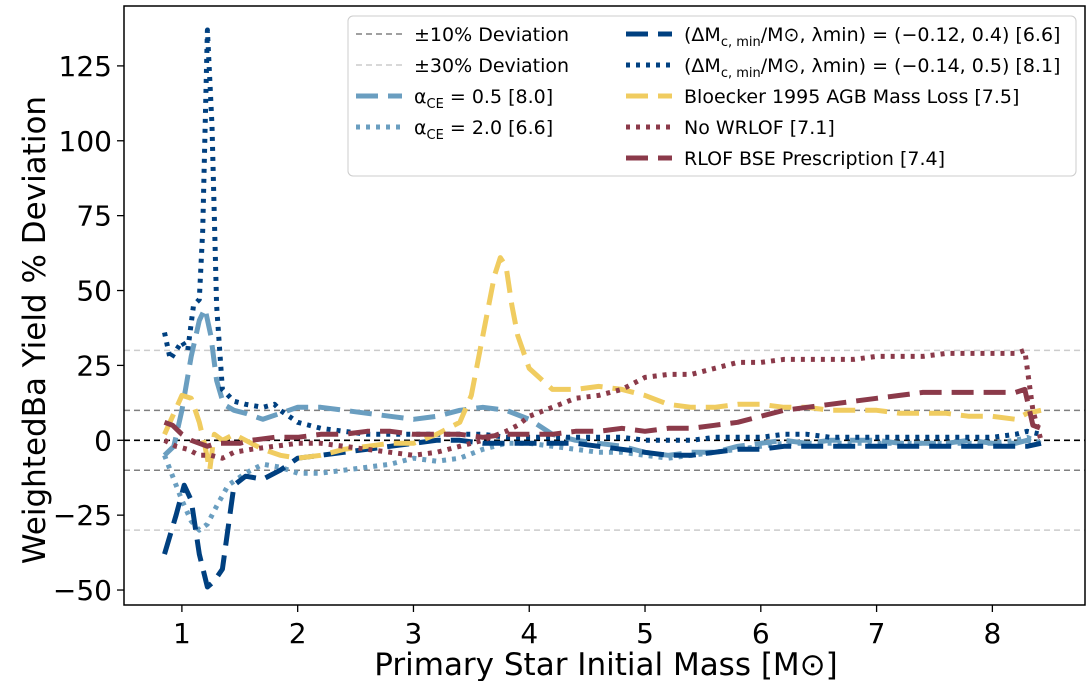 This screenshot has width=1086, height=681. I want to click on legend-entry-series-3: (ΔMc, min/M⊙, λmin) = (−0.14, 0.5) [8.1], so click(843, 68).